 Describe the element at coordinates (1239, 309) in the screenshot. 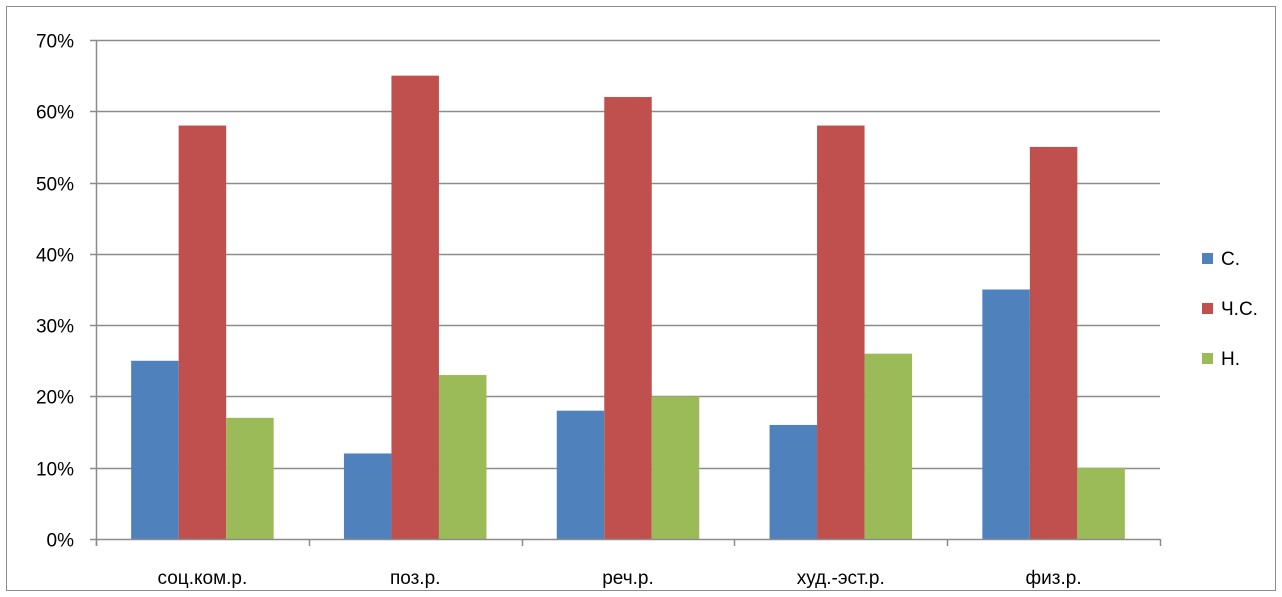

I see `legend-entry: Ч.С.` at that location.